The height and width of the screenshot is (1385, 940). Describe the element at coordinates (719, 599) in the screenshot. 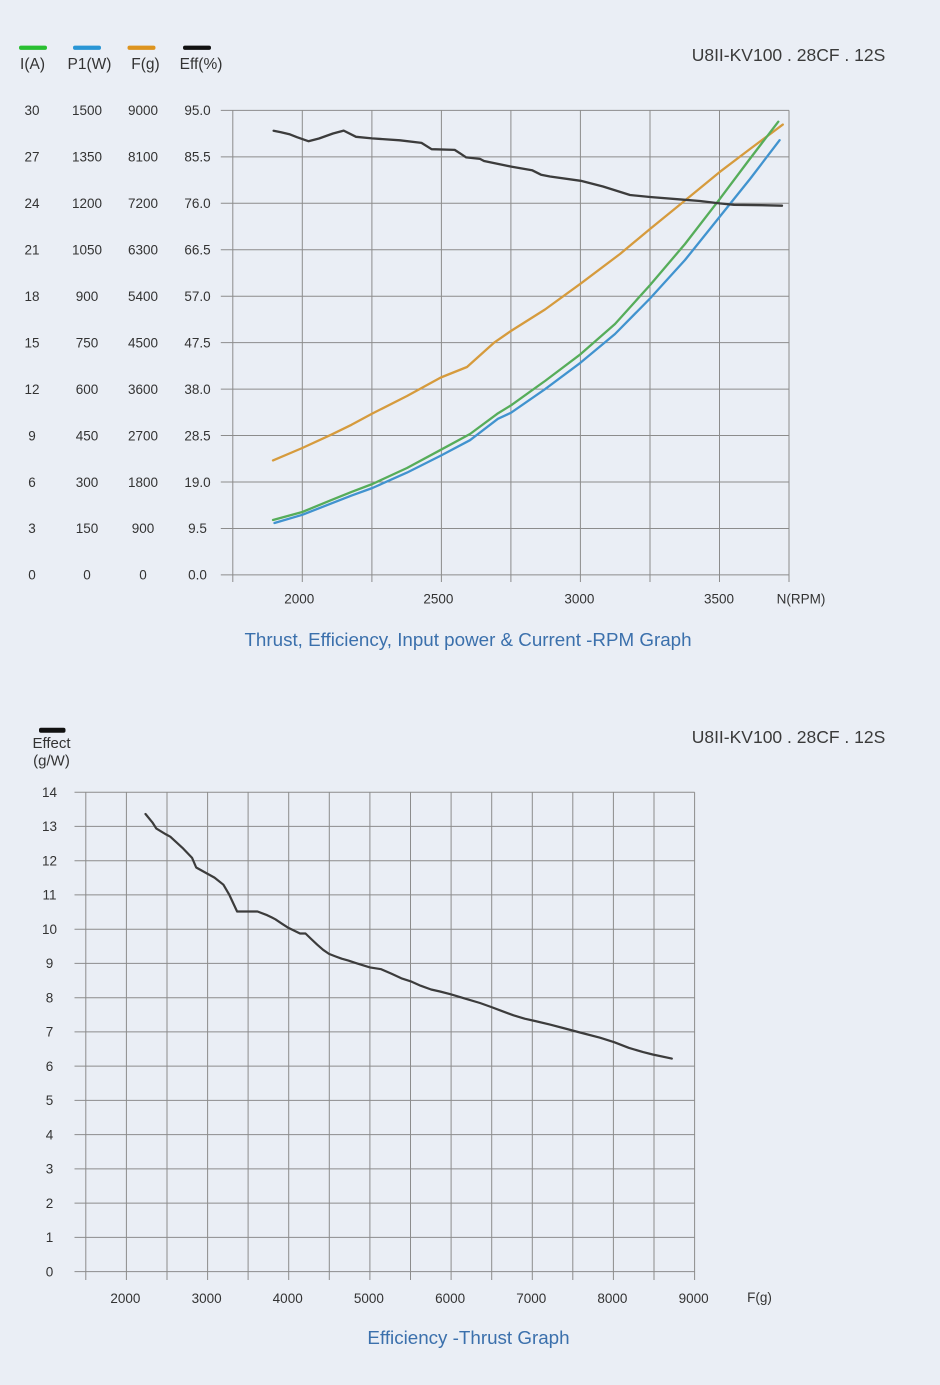

I see `svg-text: 3500` at that location.